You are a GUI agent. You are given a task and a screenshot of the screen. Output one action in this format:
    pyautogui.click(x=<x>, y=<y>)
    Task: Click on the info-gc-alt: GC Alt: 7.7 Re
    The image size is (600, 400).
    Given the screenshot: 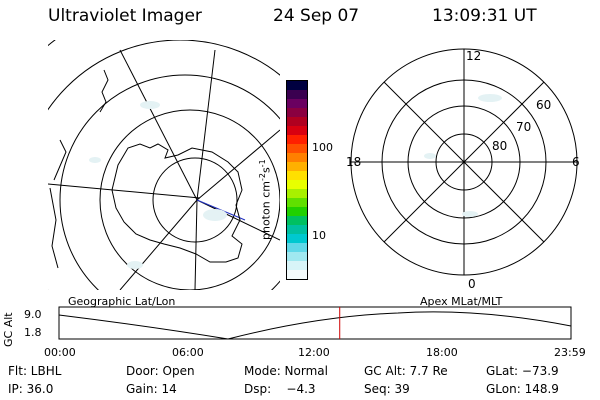 What is the action you would take?
    pyautogui.click(x=406, y=371)
    